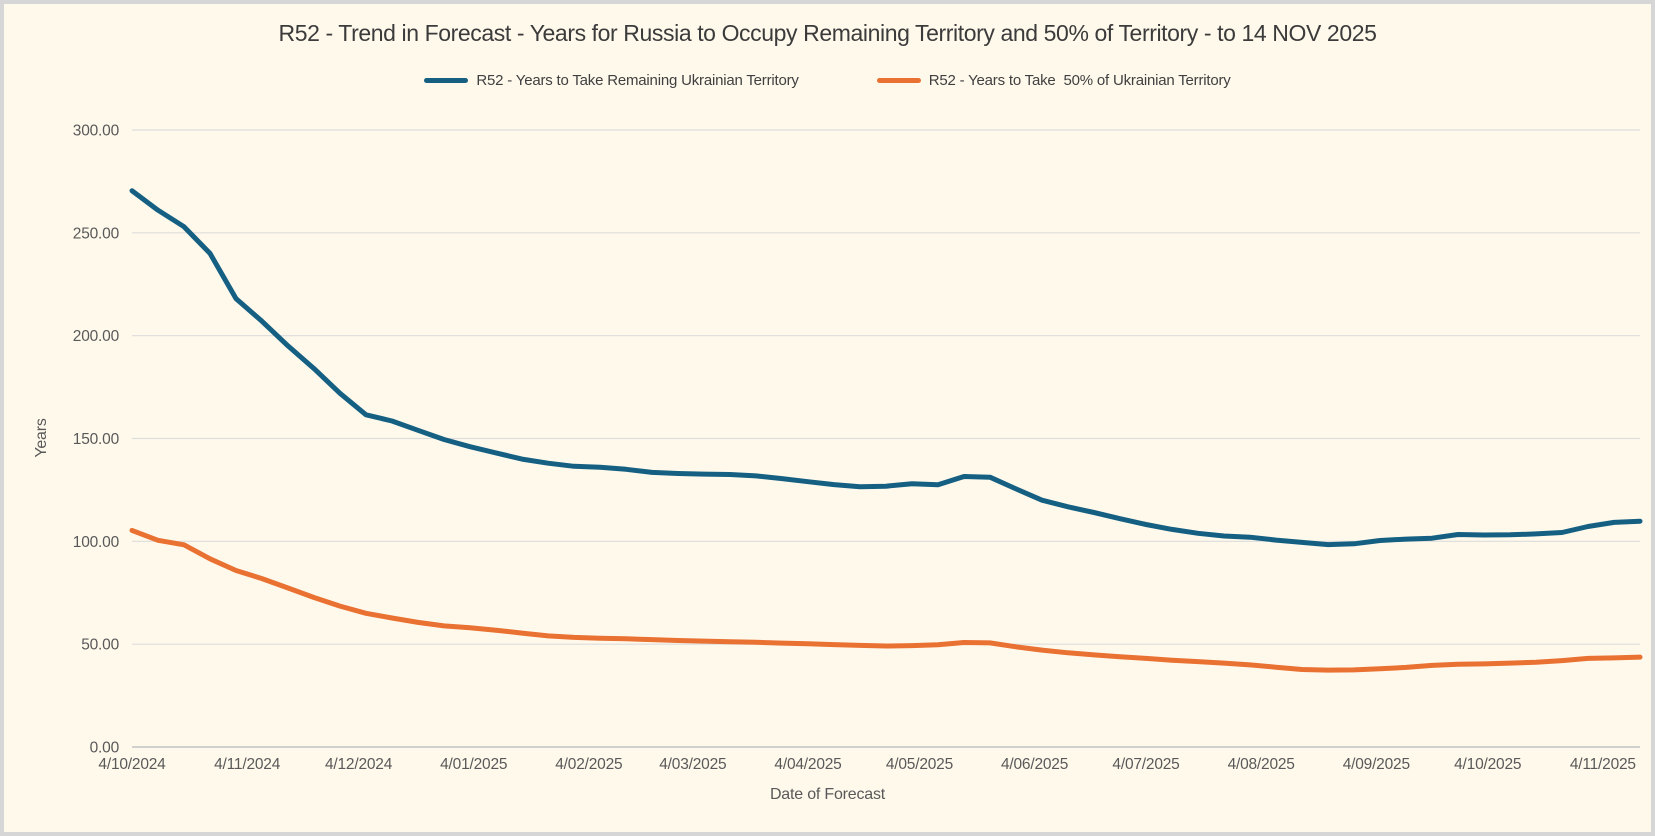 This screenshot has width=1655, height=836. Describe the element at coordinates (827, 794) in the screenshot. I see `x-axis-title: Date of Forecast` at that location.